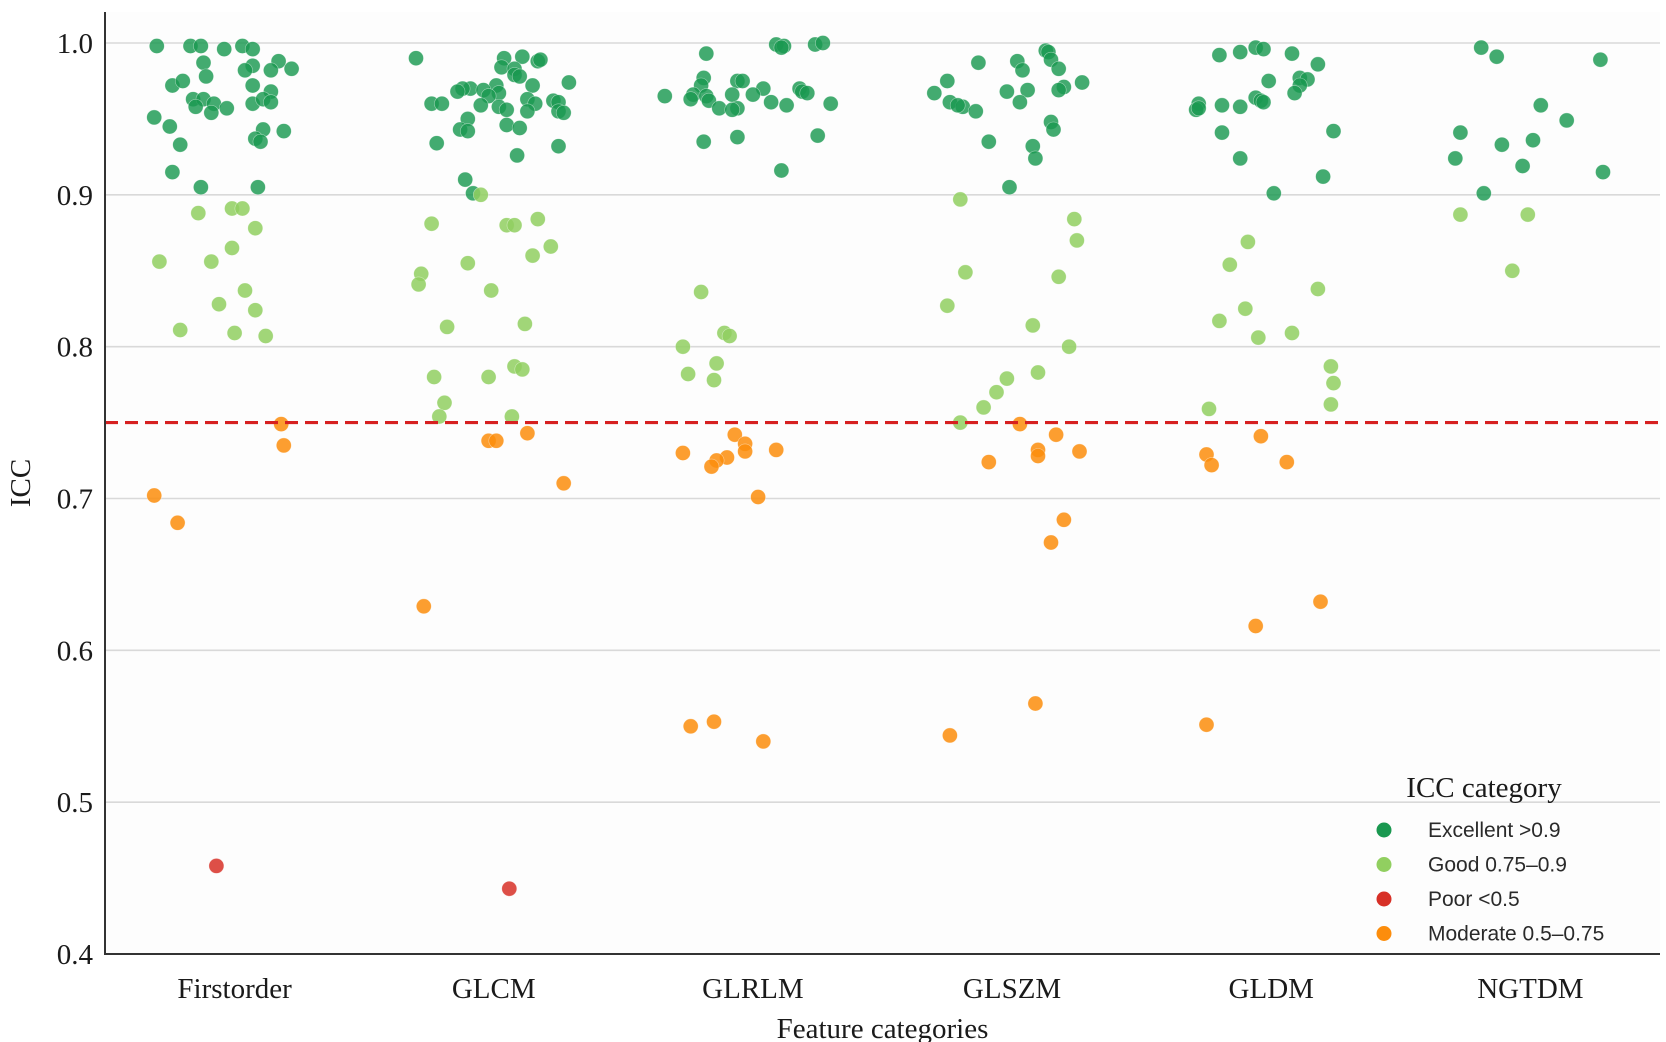  I want to click on y-tick-label: 0.4, so click(75, 955).